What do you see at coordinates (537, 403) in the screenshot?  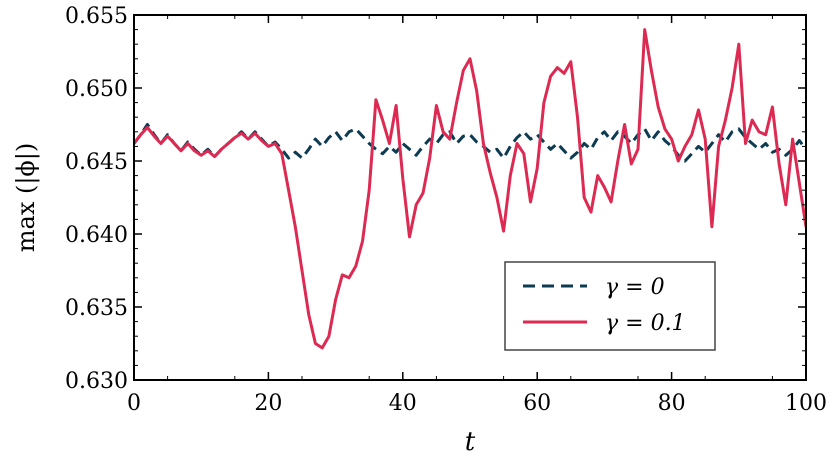 I see `x-tick-label: 60` at bounding box center [537, 403].